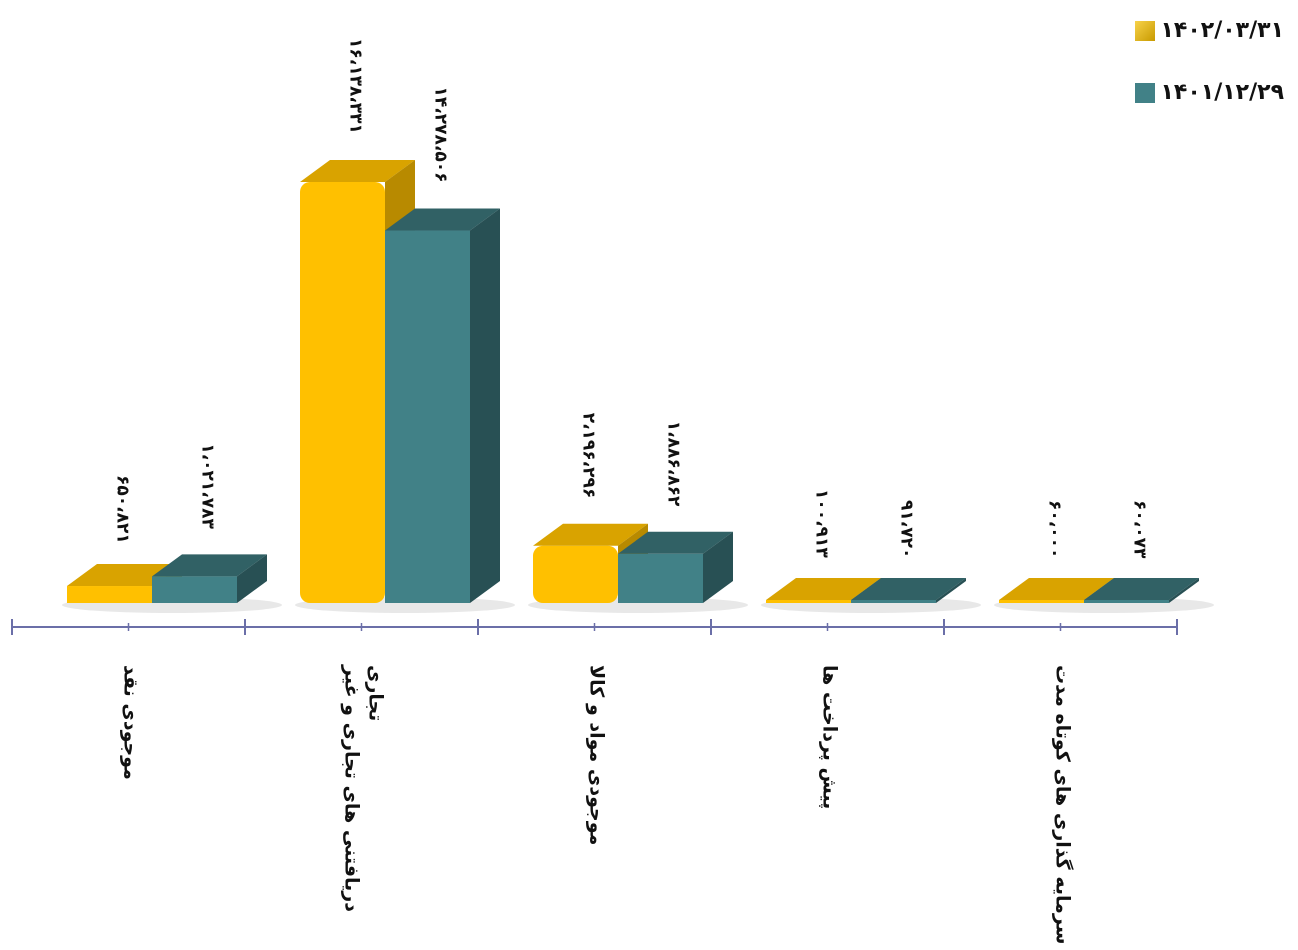  What do you see at coordinates (907, 529) in the screenshot?
I see `data-label: ۹۱،۷۲۰` at bounding box center [907, 529].